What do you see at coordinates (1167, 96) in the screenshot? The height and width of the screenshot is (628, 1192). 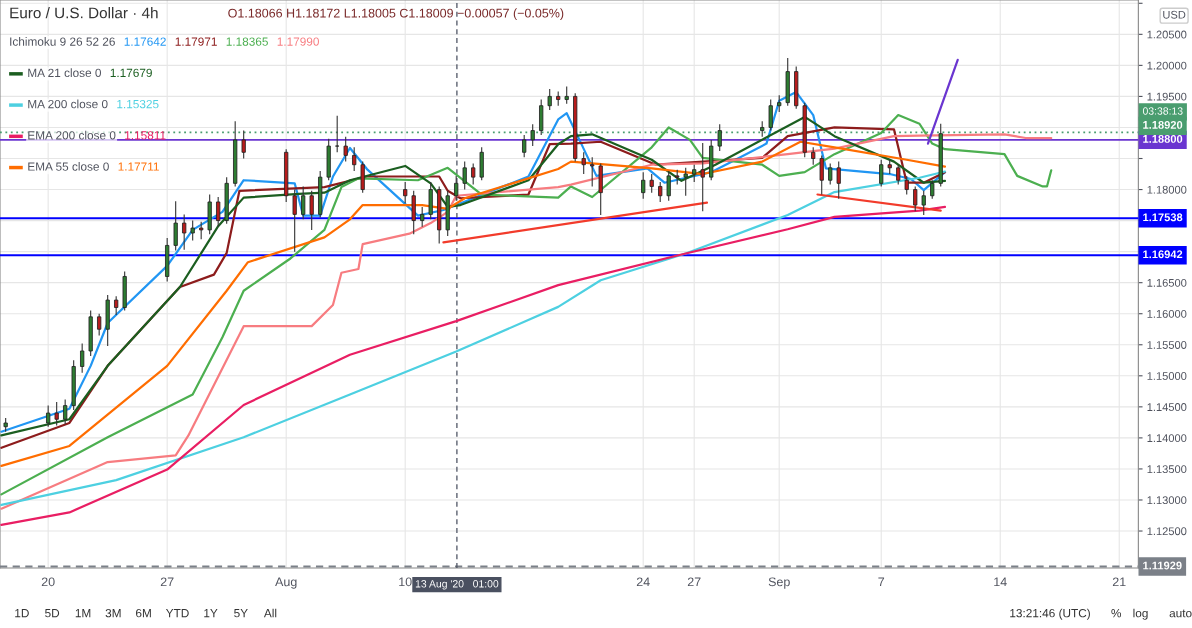 I see `y-tick-label: 1.19500` at bounding box center [1167, 96].